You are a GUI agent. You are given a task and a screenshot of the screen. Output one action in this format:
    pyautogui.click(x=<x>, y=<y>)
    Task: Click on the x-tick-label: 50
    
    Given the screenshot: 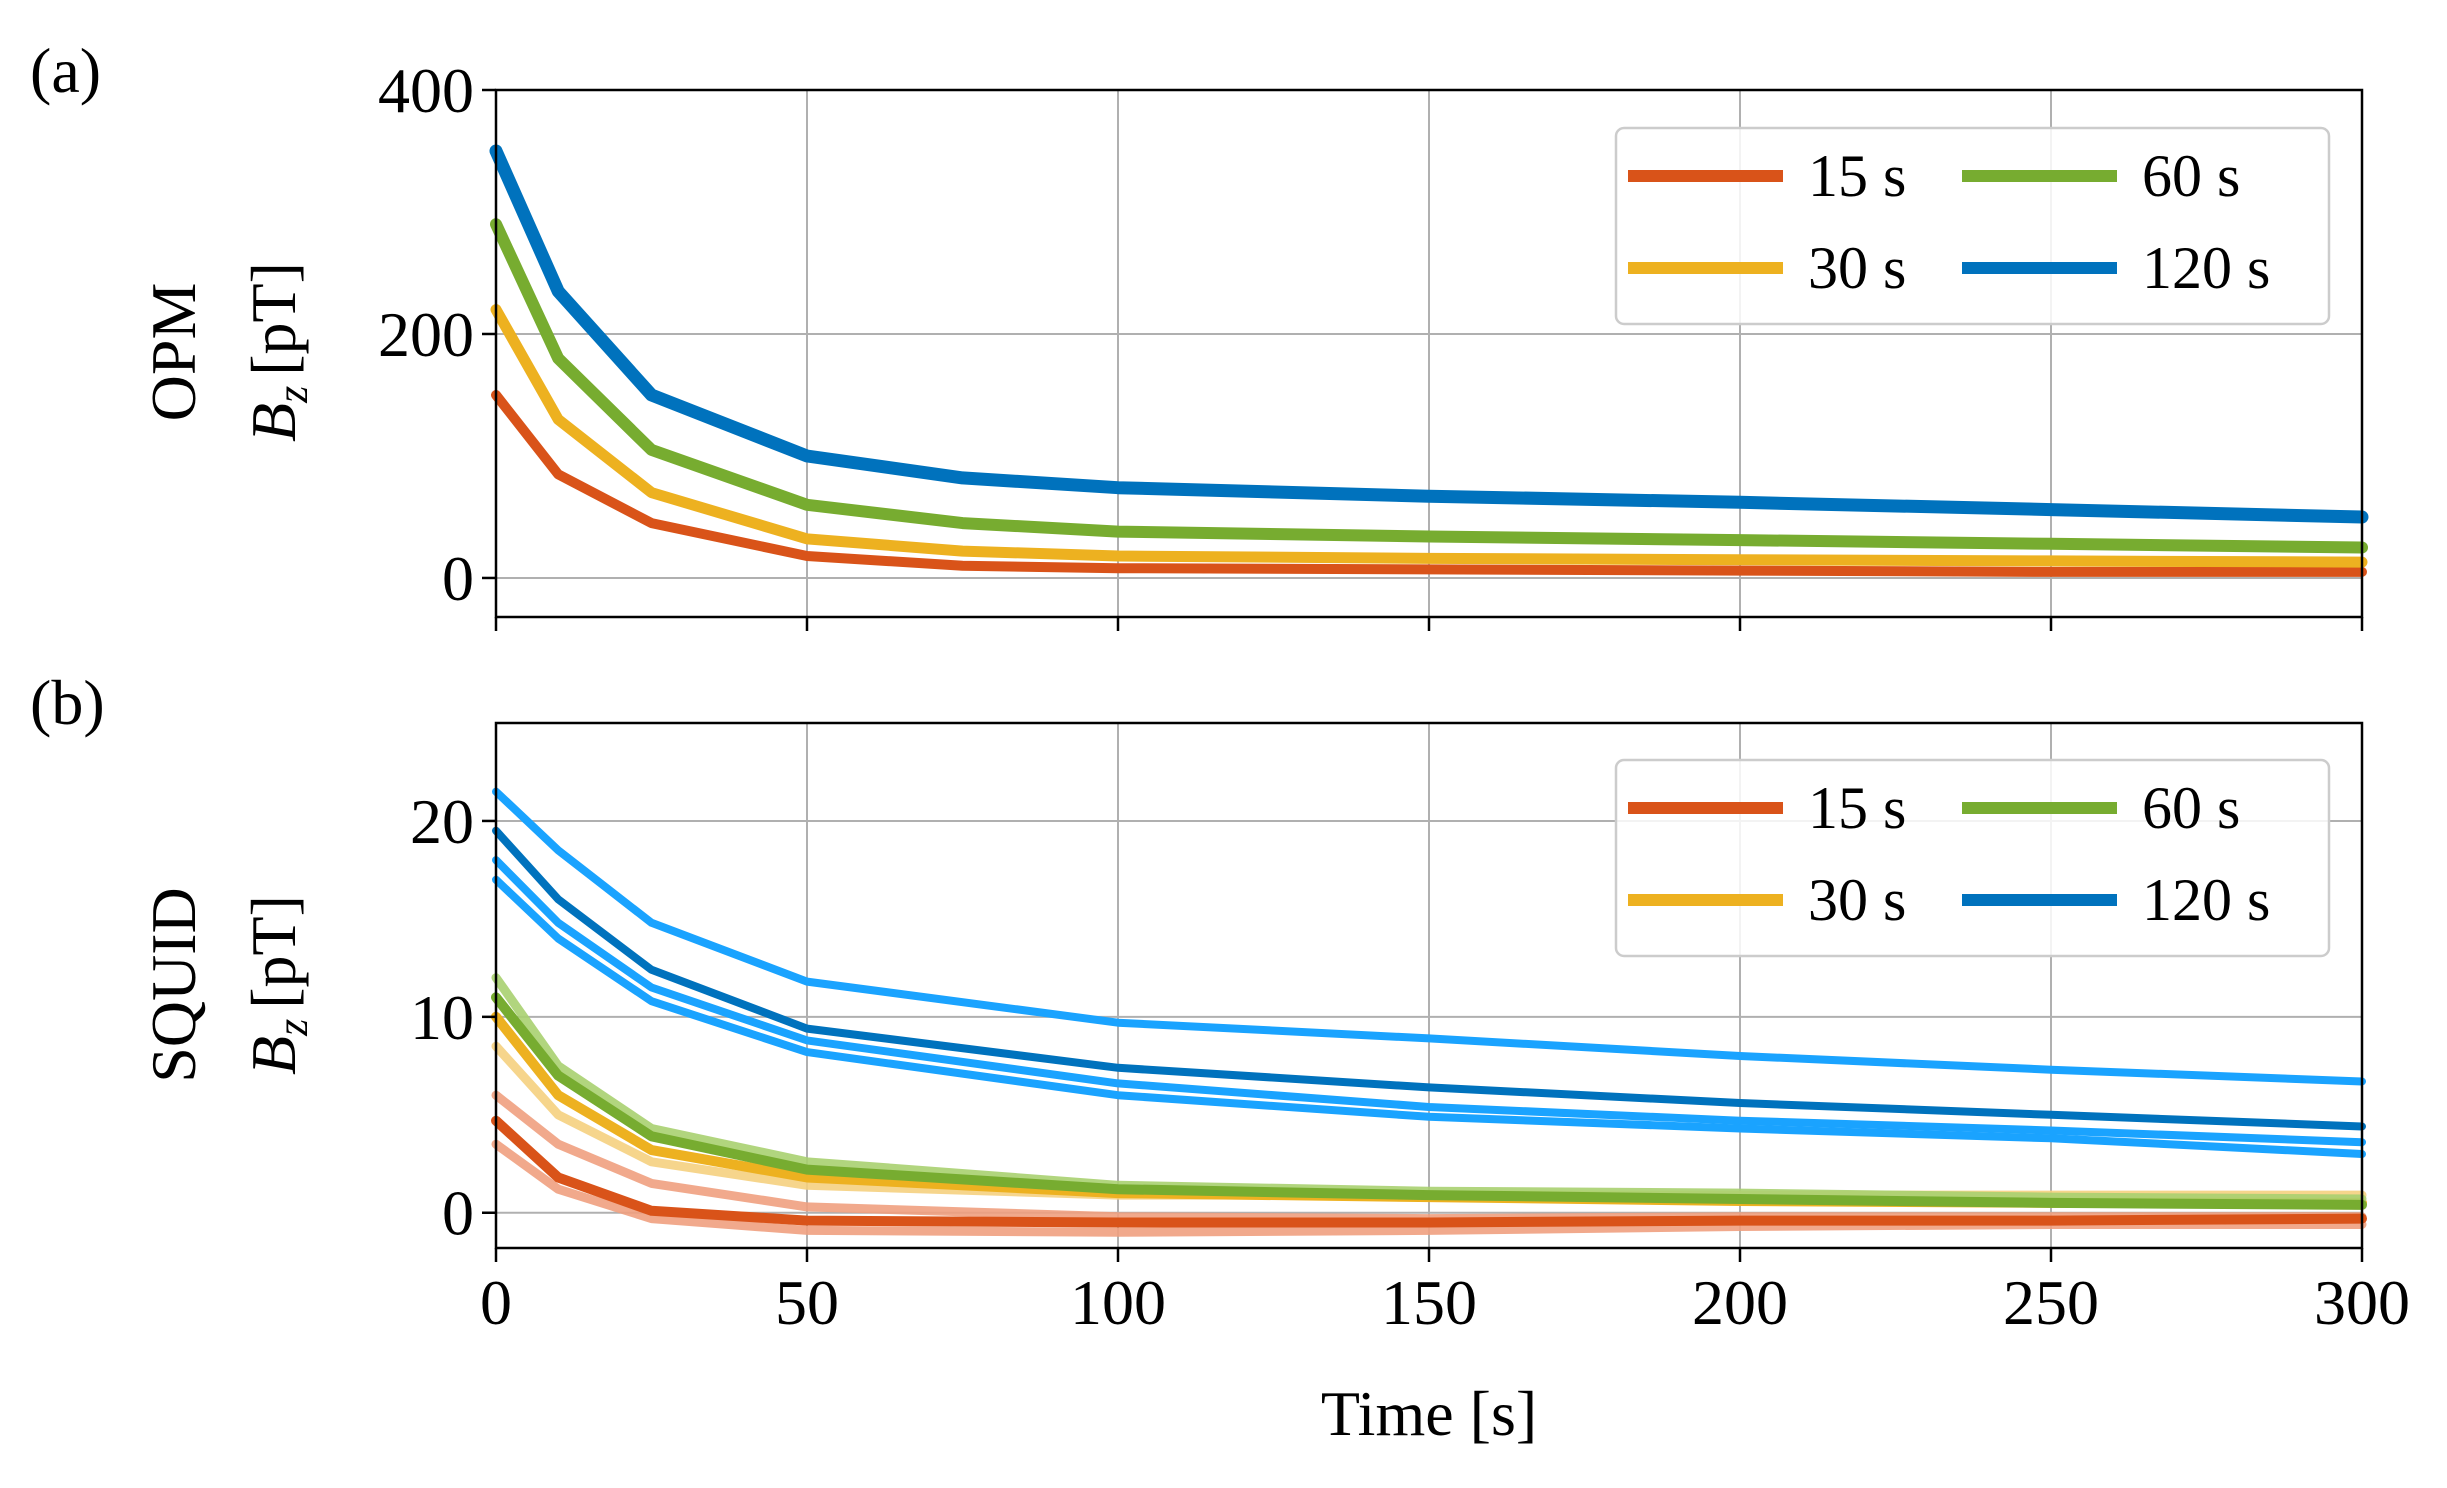 What is the action you would take?
    pyautogui.click(x=807, y=1302)
    